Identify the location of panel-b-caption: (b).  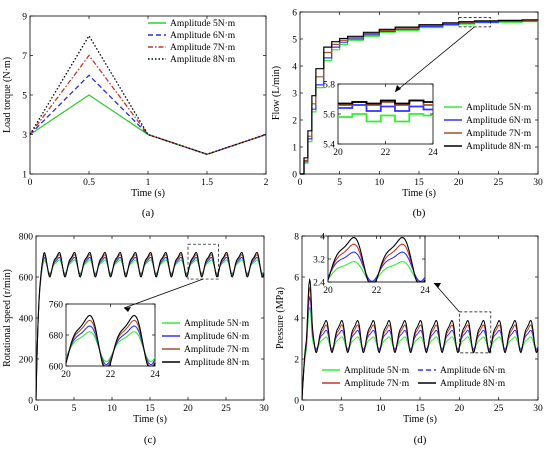
(419, 213).